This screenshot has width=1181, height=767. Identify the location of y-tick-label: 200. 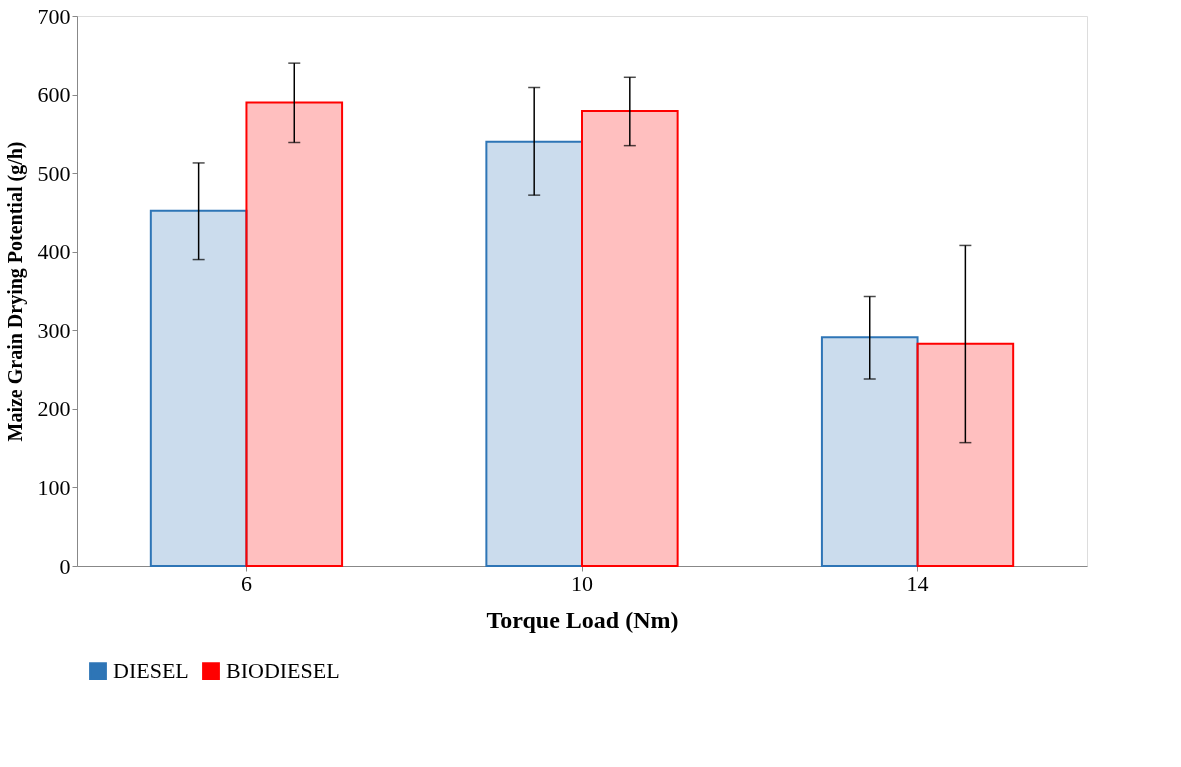
(54, 409).